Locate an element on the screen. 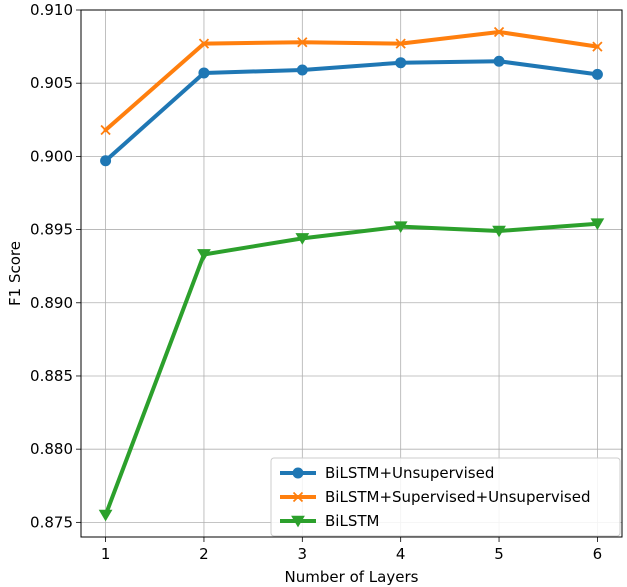 Image resolution: width=627 pixels, height=587 pixels. x-tick-label: 6 is located at coordinates (598, 554).